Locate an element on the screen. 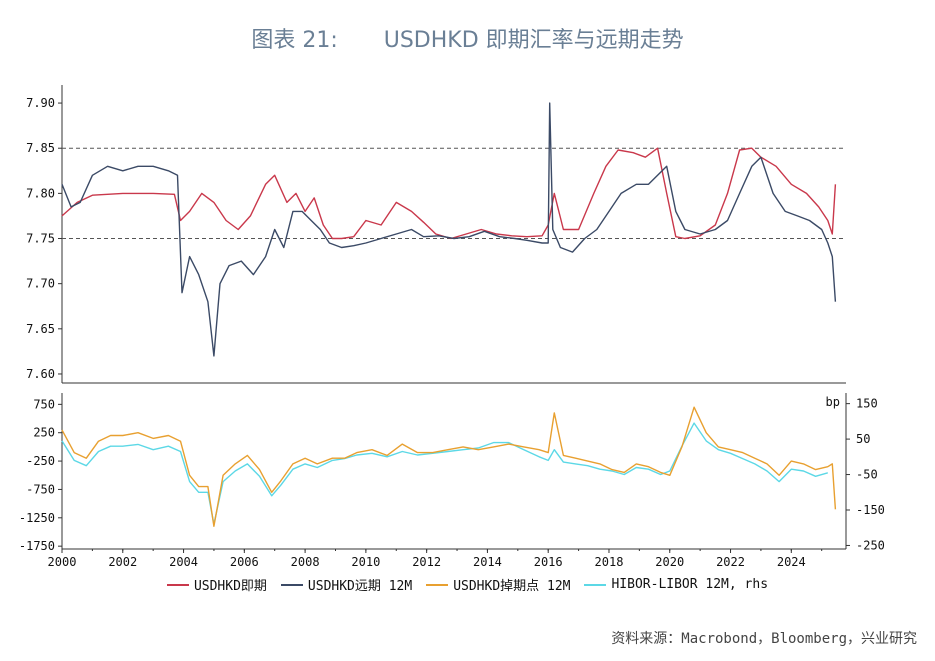  bottom-right-tick-label: -250 is located at coordinates (870, 545).